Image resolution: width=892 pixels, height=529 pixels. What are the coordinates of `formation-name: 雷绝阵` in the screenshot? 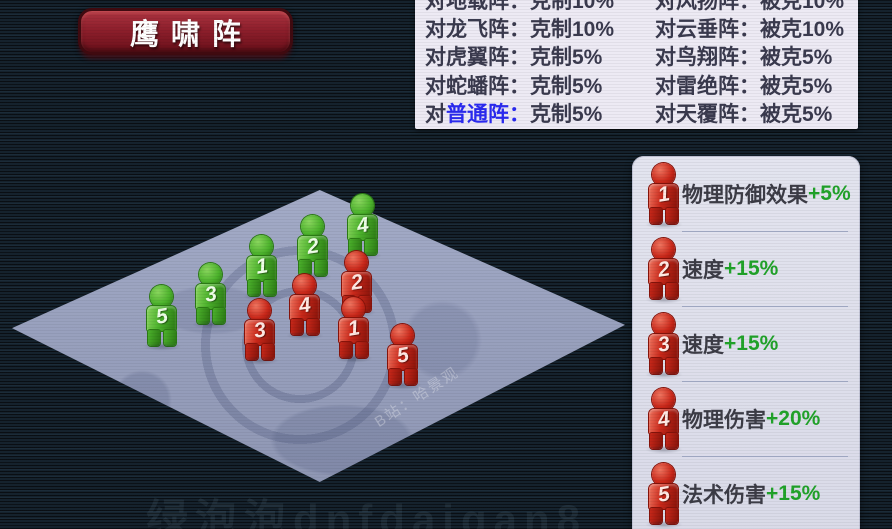 It's located at (707, 86).